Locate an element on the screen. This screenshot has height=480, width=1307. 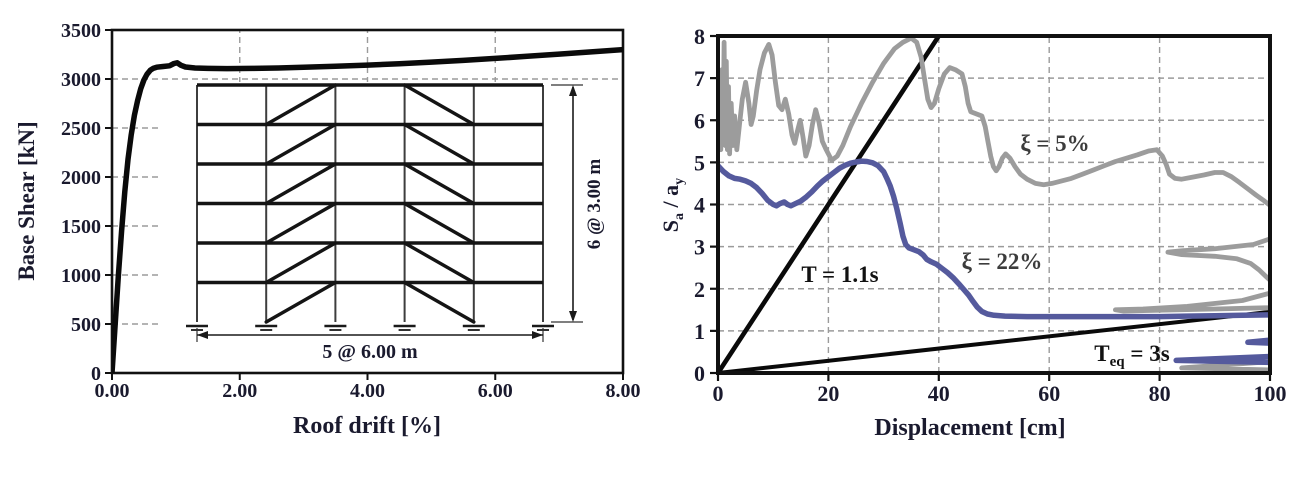
y-tick-label: 2 is located at coordinates (699, 289).